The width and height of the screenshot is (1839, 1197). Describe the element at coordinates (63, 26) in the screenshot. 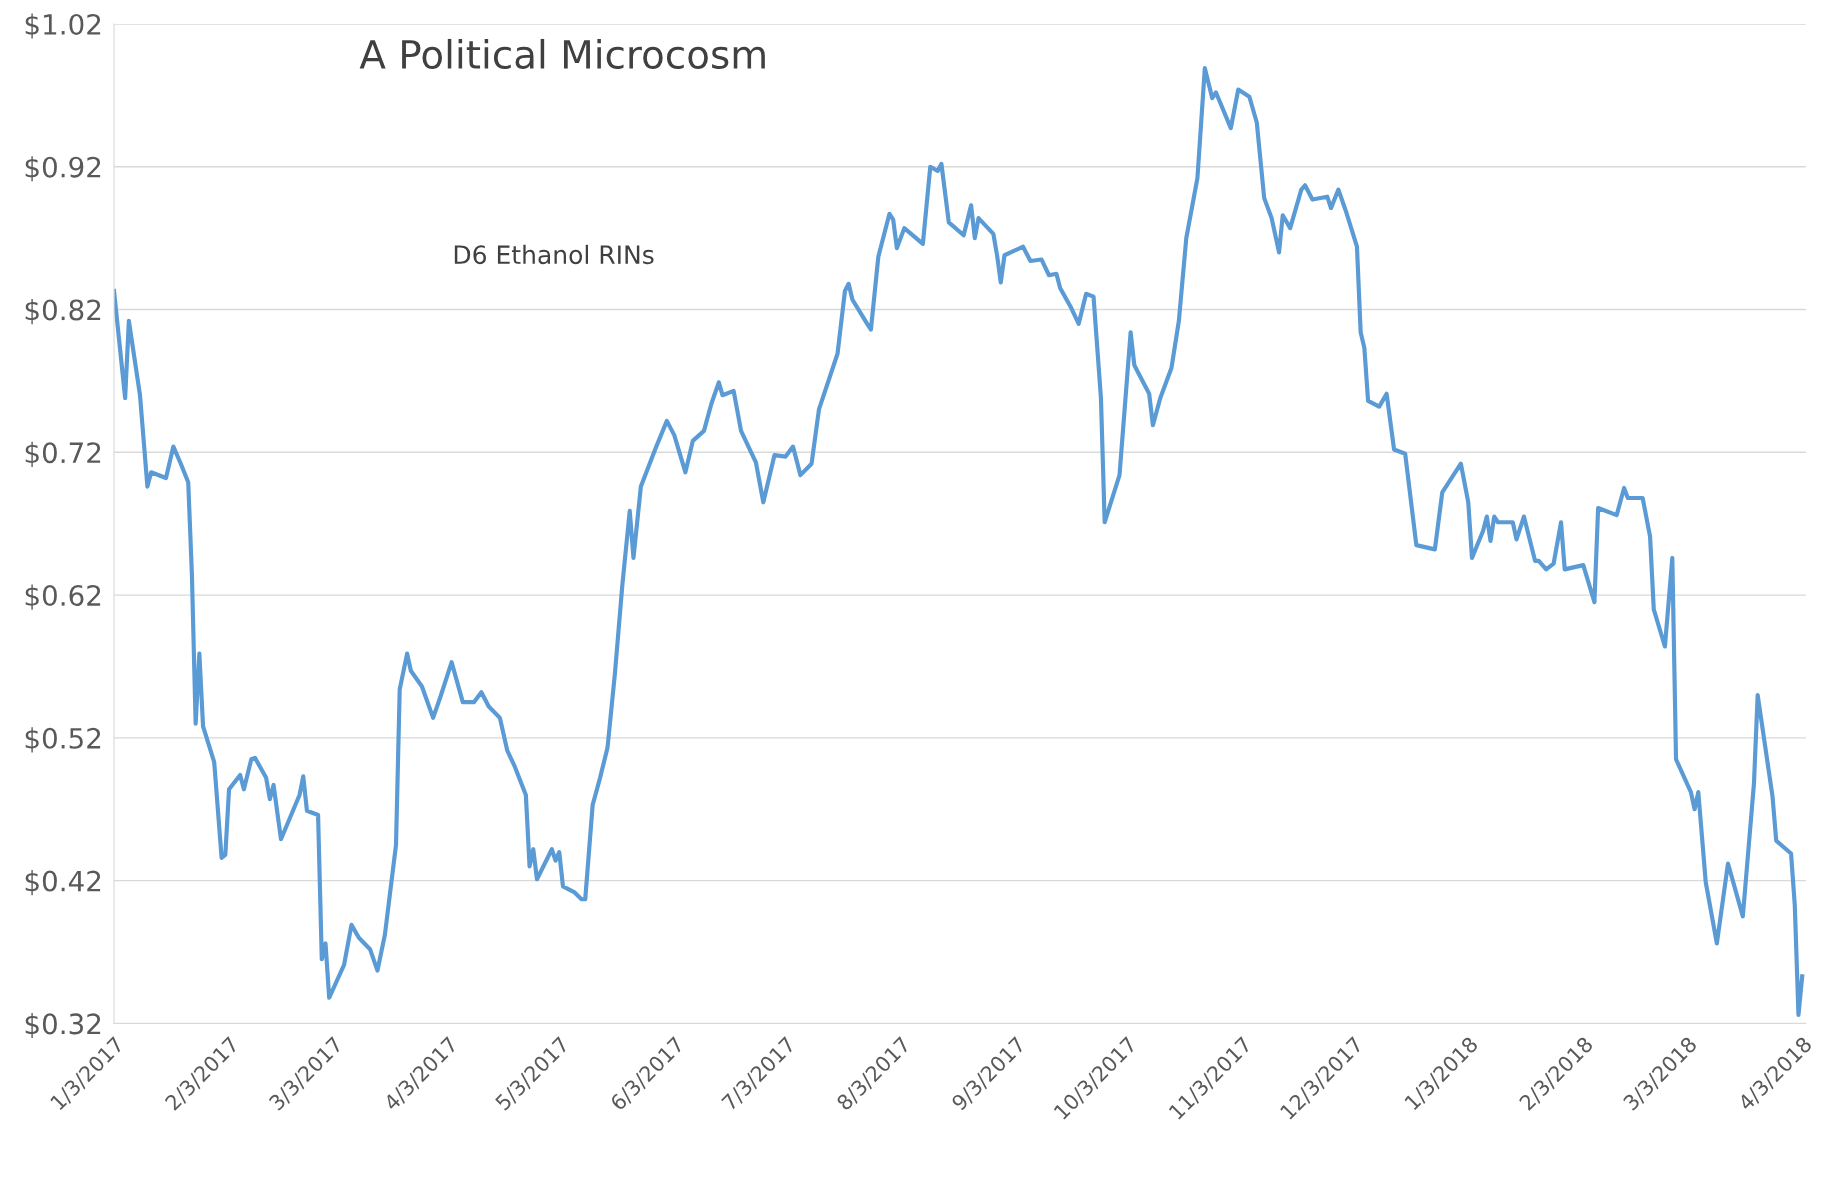

I see `y-tick-label: $1.02` at that location.